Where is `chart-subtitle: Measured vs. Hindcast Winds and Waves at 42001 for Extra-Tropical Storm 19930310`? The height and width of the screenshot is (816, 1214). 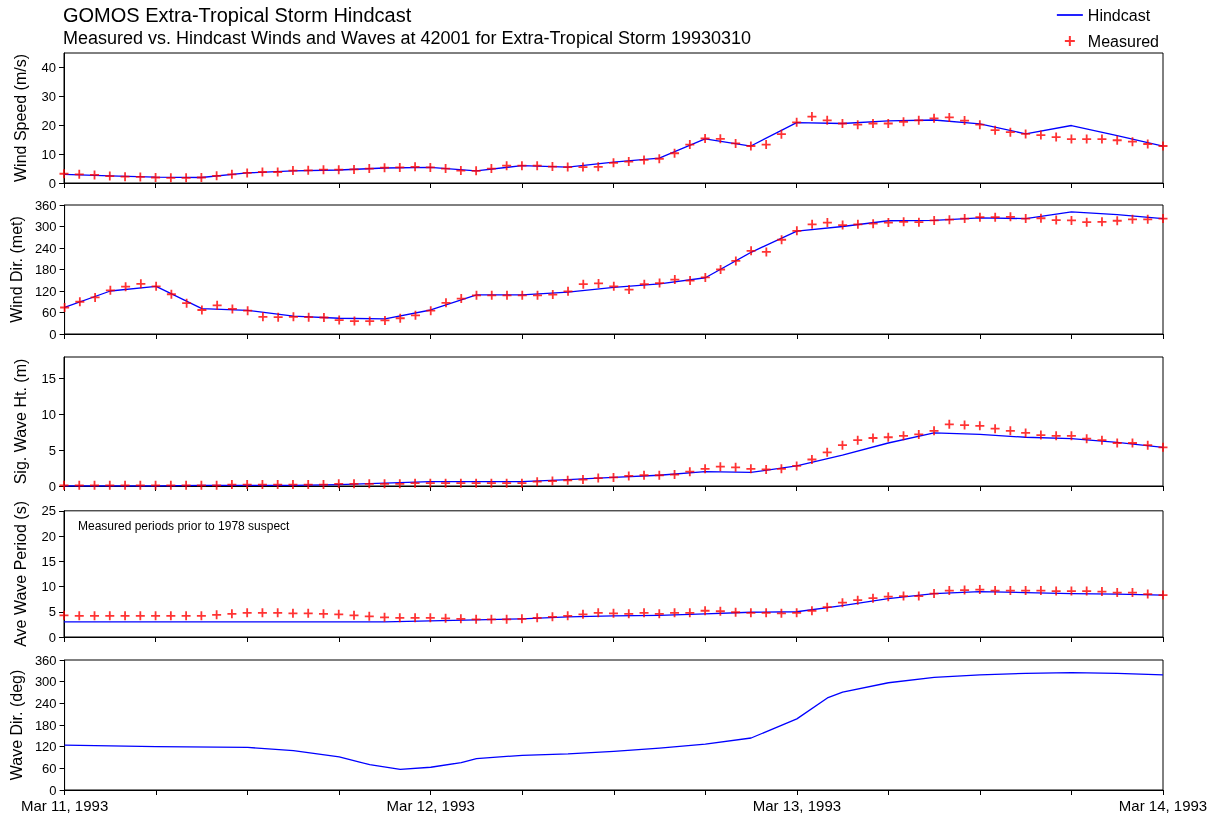 chart-subtitle: Measured vs. Hindcast Winds and Waves at 42001 for Extra-Tropical Storm 19930310 is located at coordinates (407, 38).